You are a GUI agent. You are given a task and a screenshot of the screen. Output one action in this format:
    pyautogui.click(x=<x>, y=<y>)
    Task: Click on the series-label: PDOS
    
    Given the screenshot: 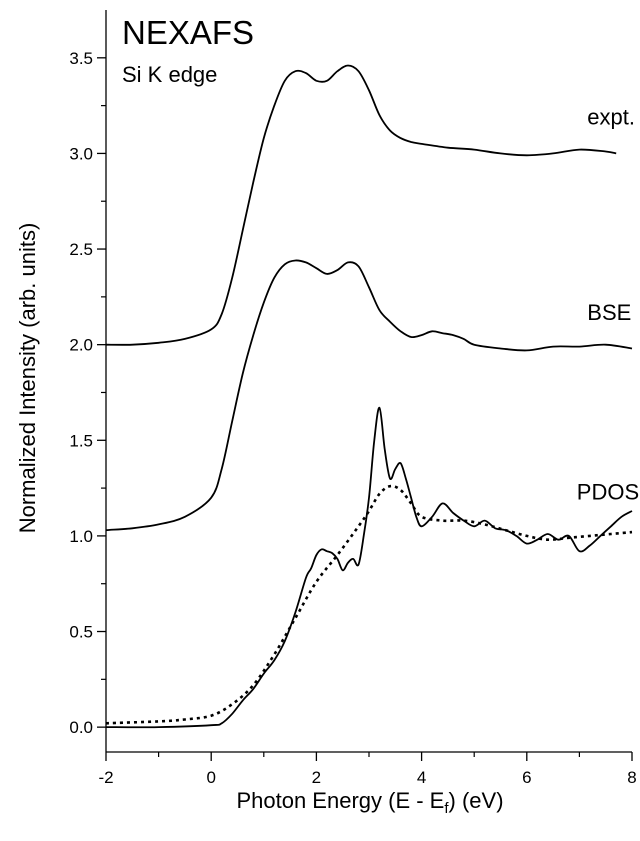 What is the action you would take?
    pyautogui.click(x=608, y=492)
    